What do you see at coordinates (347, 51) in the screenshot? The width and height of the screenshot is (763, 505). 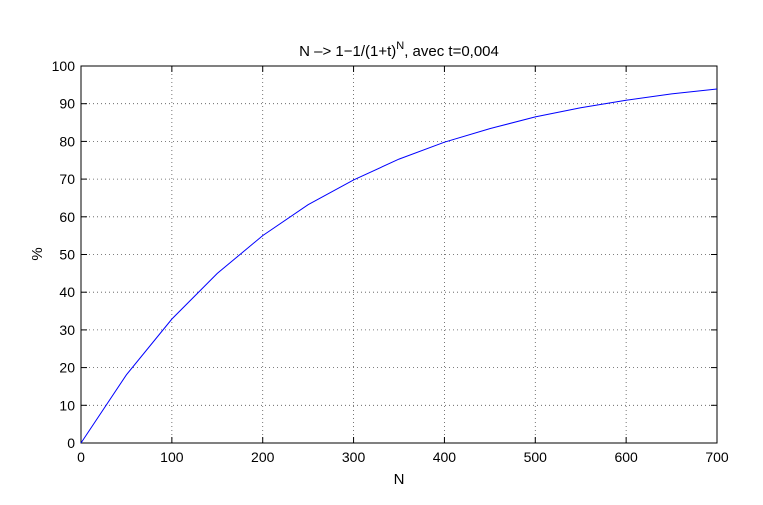 I see `chart-title-main: N –> 1−1/(1+t)` at bounding box center [347, 51].